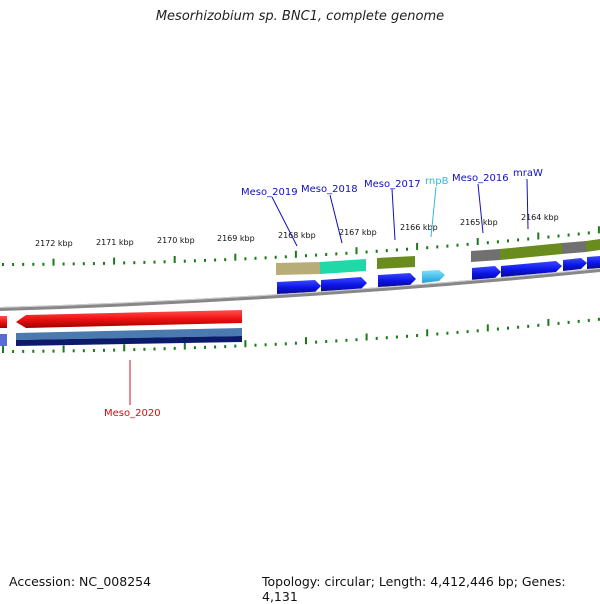 The width and height of the screenshot is (600, 604). I want to click on inner-tick-row, so click(301, 335).